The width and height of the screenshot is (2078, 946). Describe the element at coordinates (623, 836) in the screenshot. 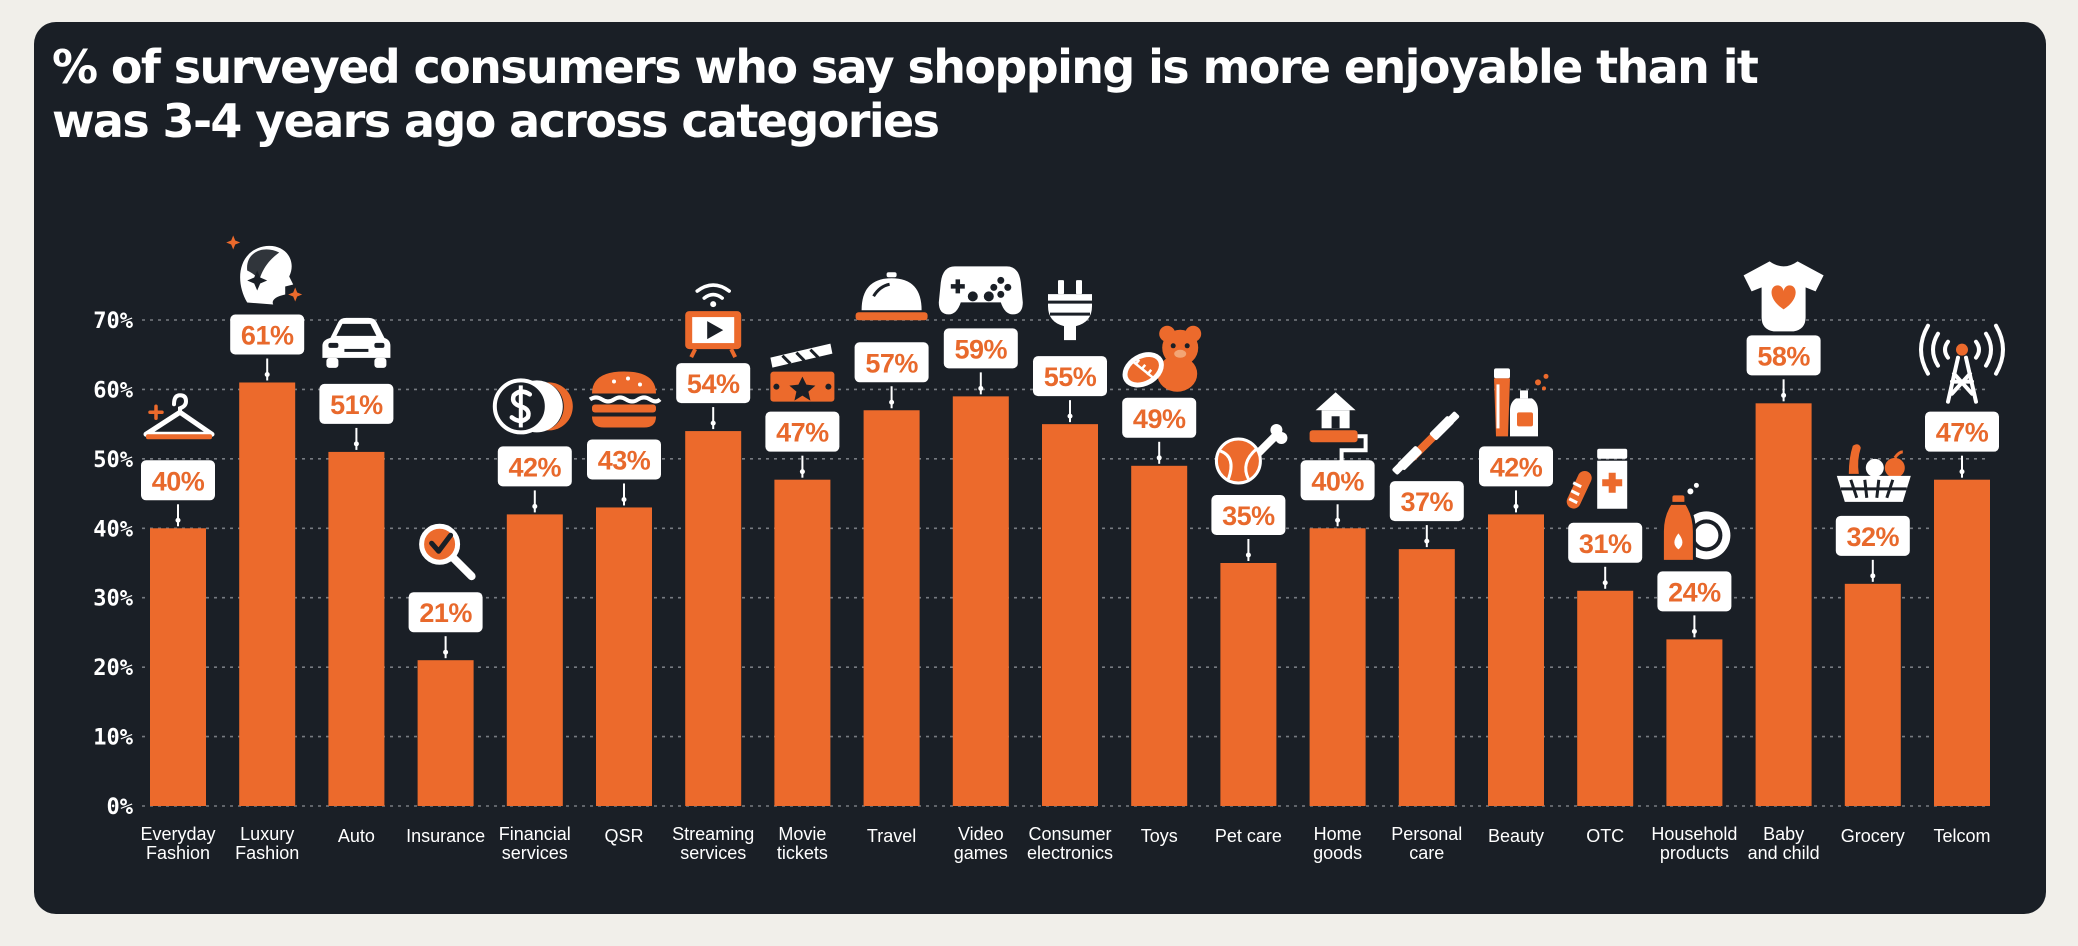

I see `x-tick-label: QSR` at that location.